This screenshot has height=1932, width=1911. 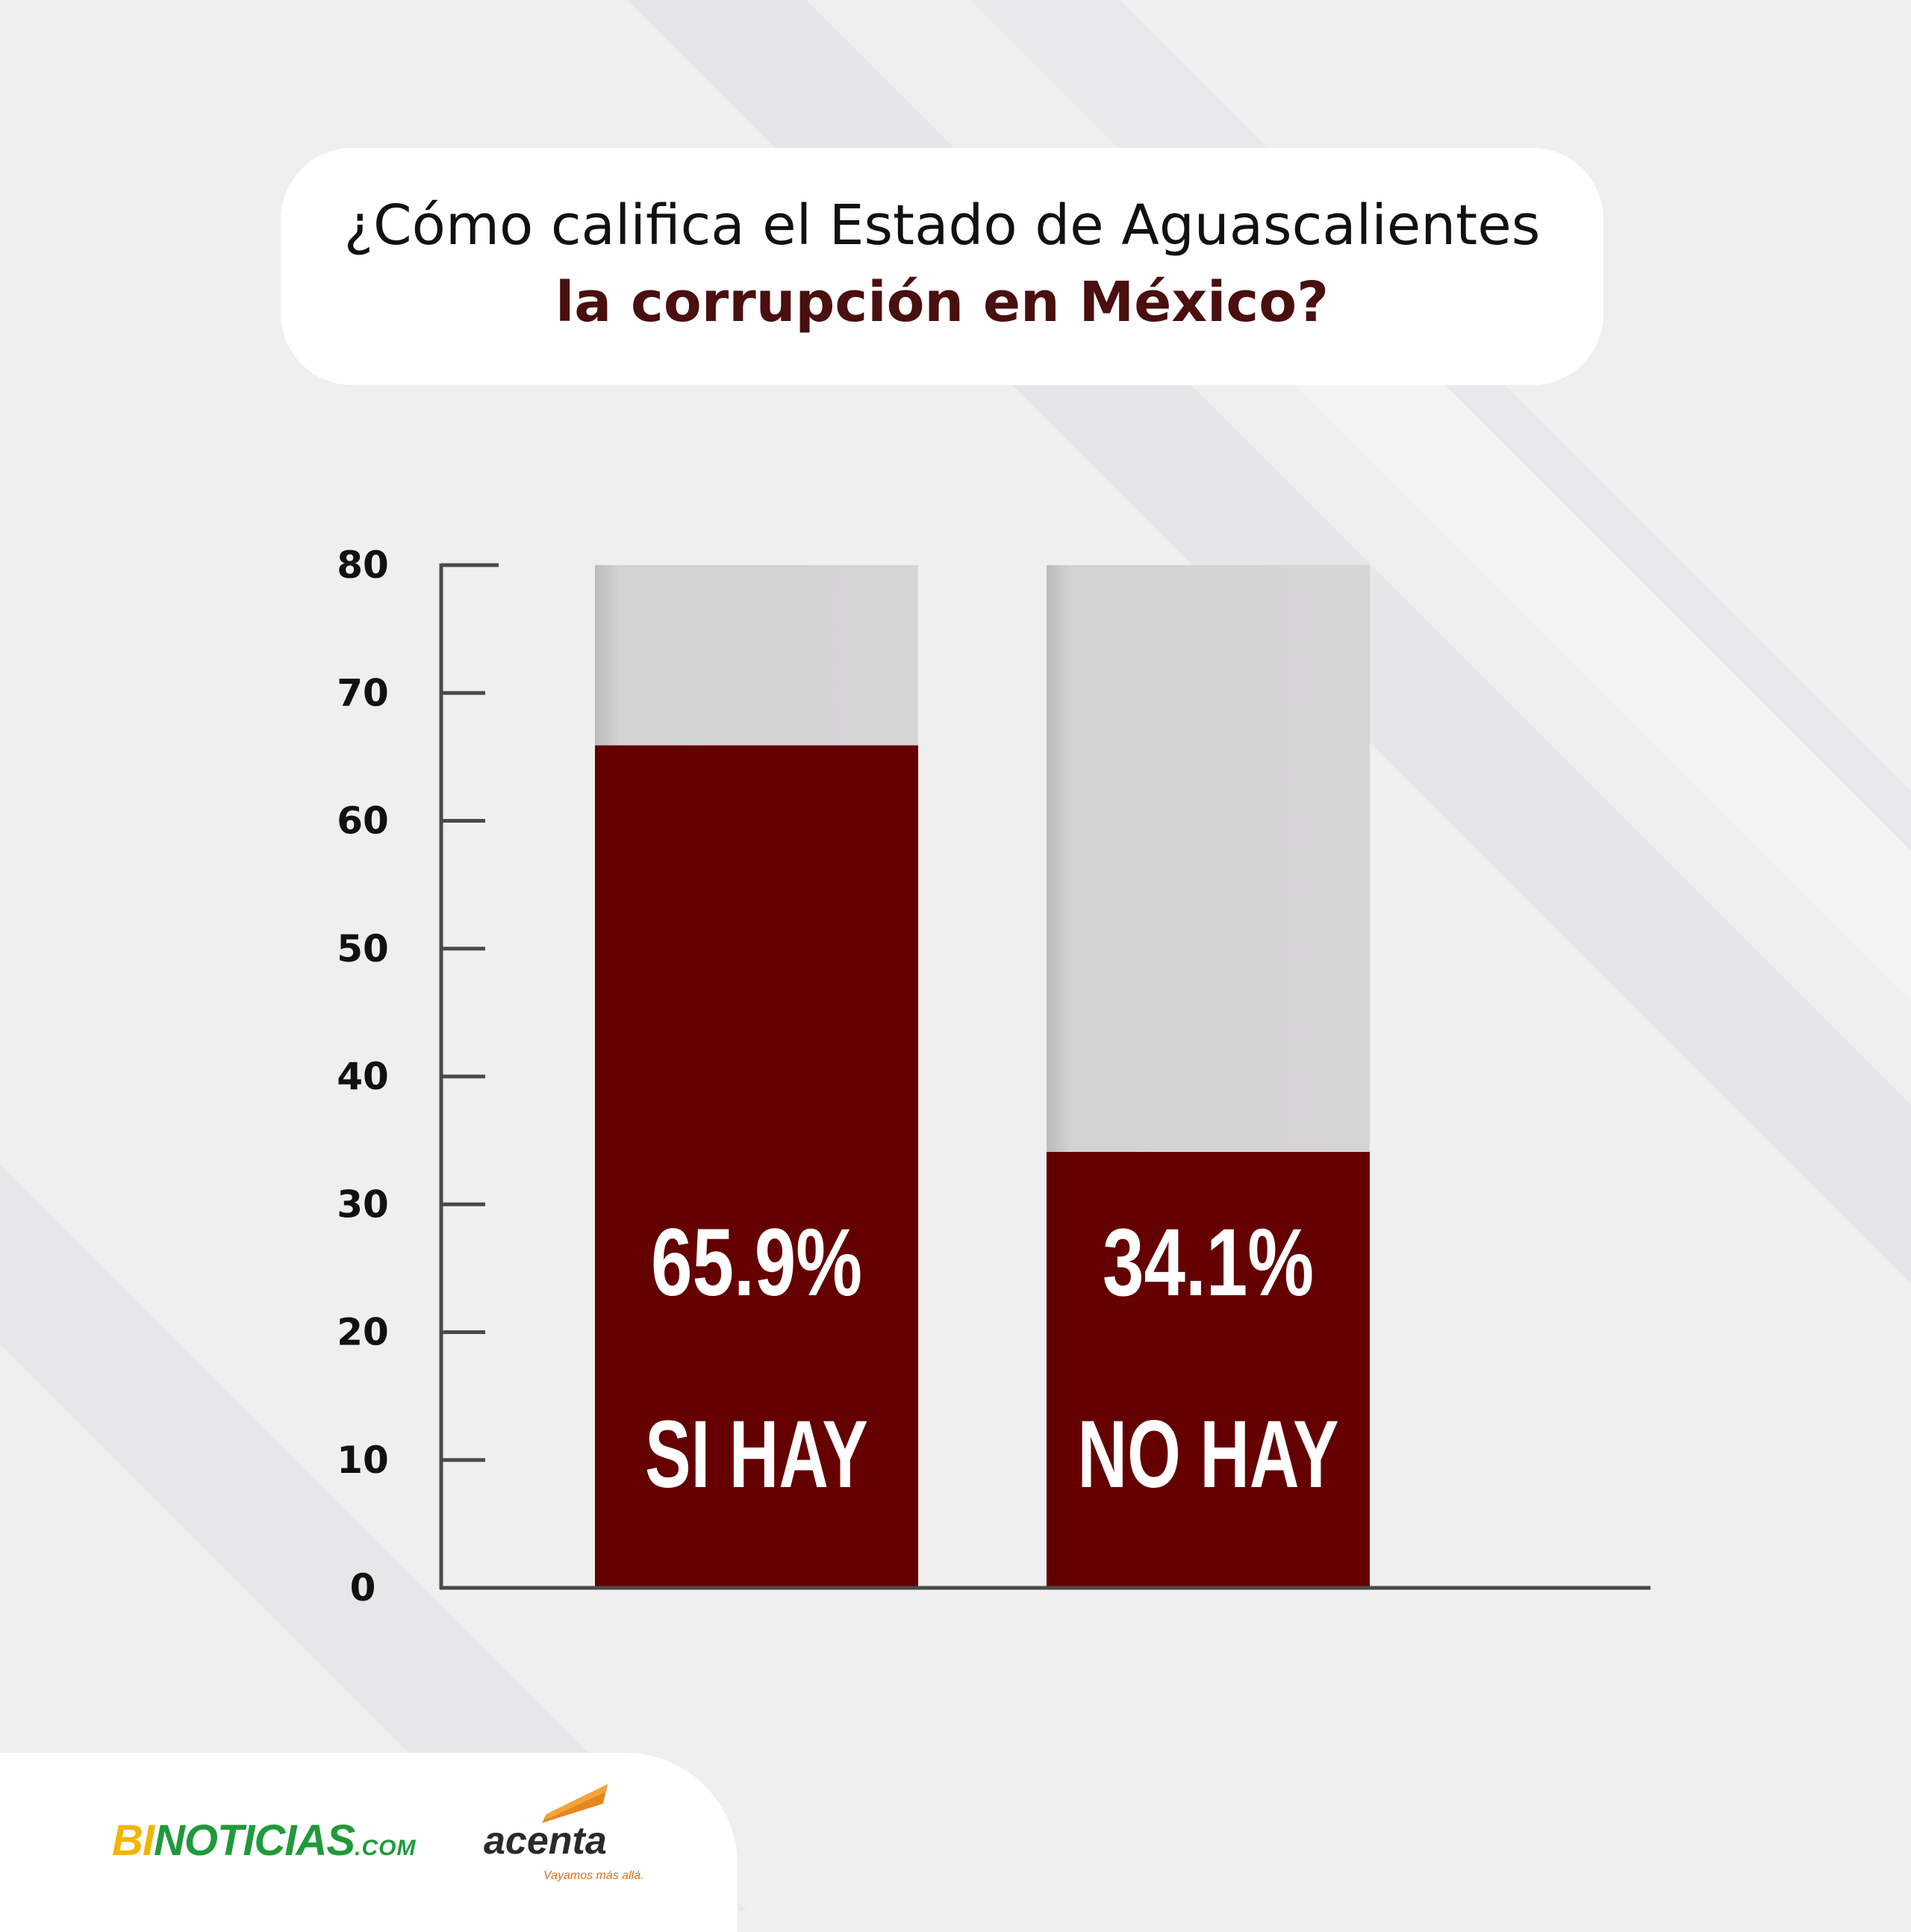 I want to click on y-tick-label: 10, so click(x=363, y=1460).